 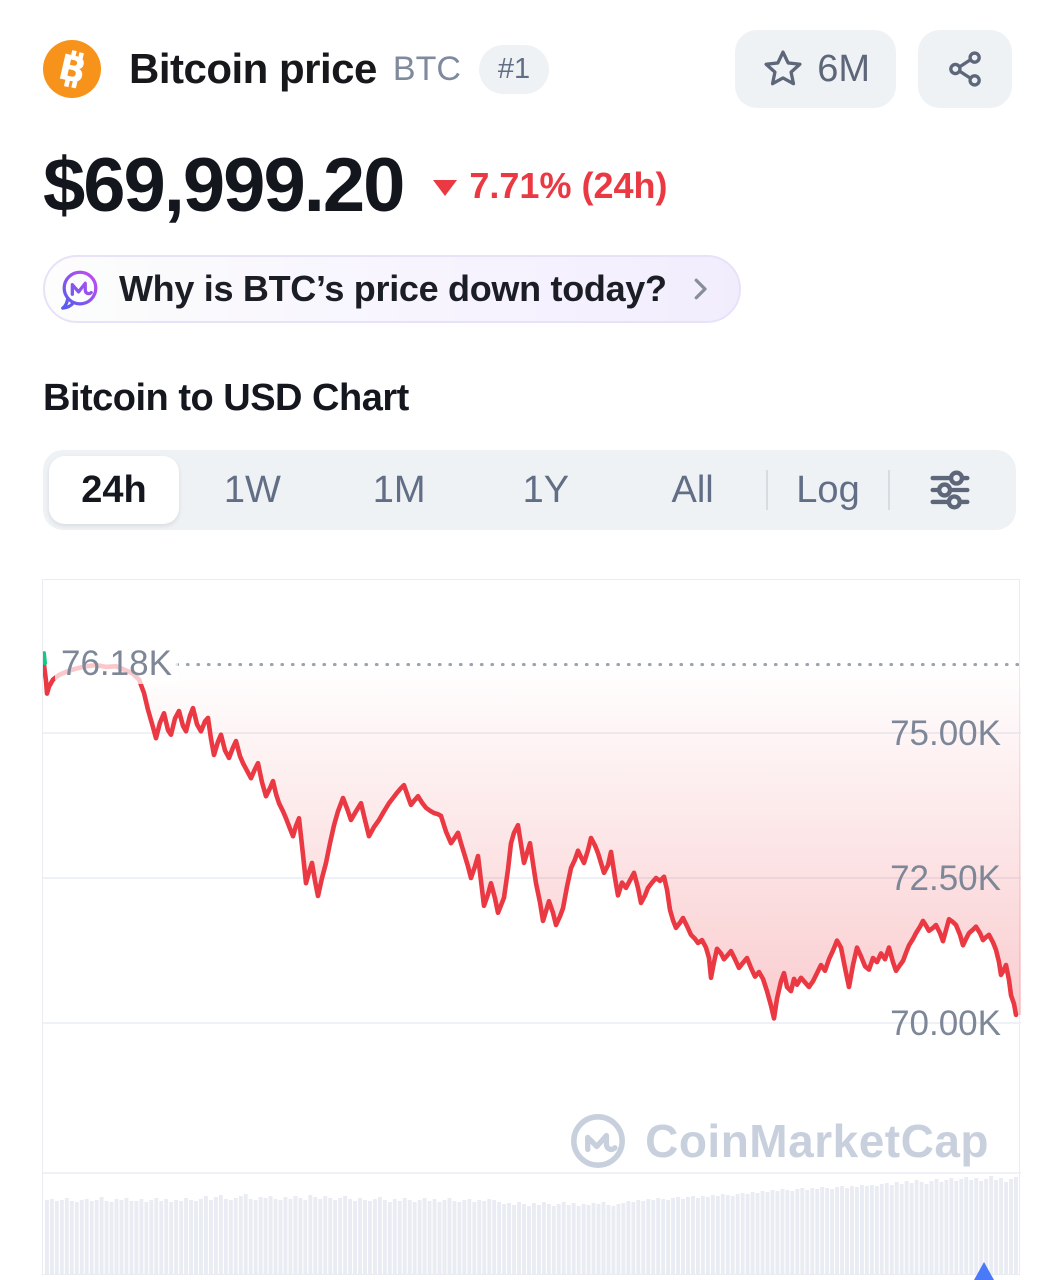 What do you see at coordinates (965, 69) in the screenshot?
I see `share-button` at bounding box center [965, 69].